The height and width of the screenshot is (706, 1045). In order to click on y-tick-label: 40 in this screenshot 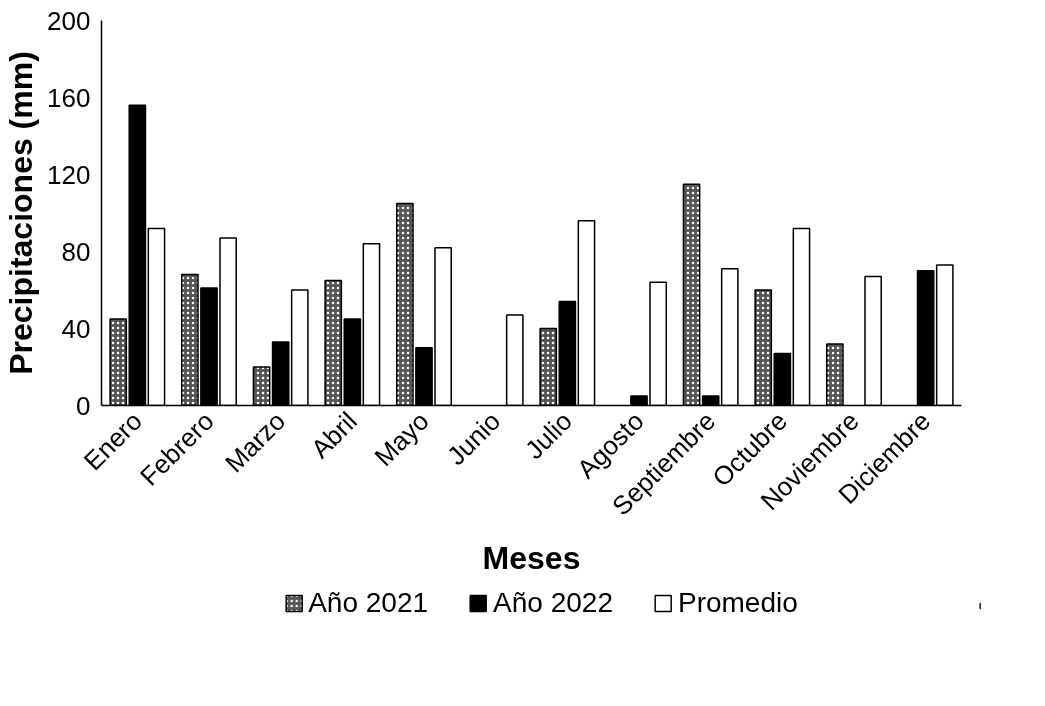, I will do `click(76, 328)`.